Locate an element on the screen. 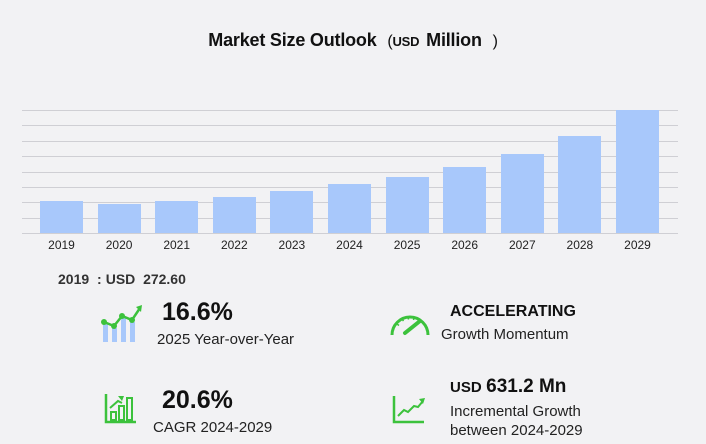 The height and width of the screenshot is (444, 706). cagr-value: 20.6% is located at coordinates (197, 400).